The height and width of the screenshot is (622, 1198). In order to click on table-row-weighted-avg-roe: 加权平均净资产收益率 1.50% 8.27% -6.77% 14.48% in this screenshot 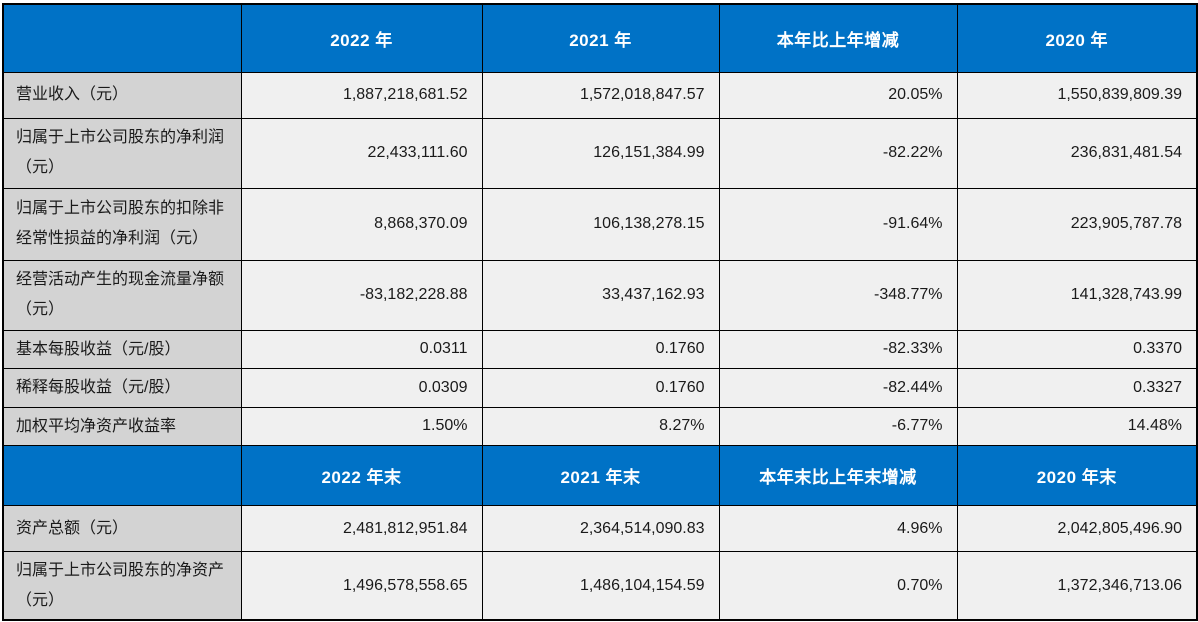, I will do `click(600, 426)`.